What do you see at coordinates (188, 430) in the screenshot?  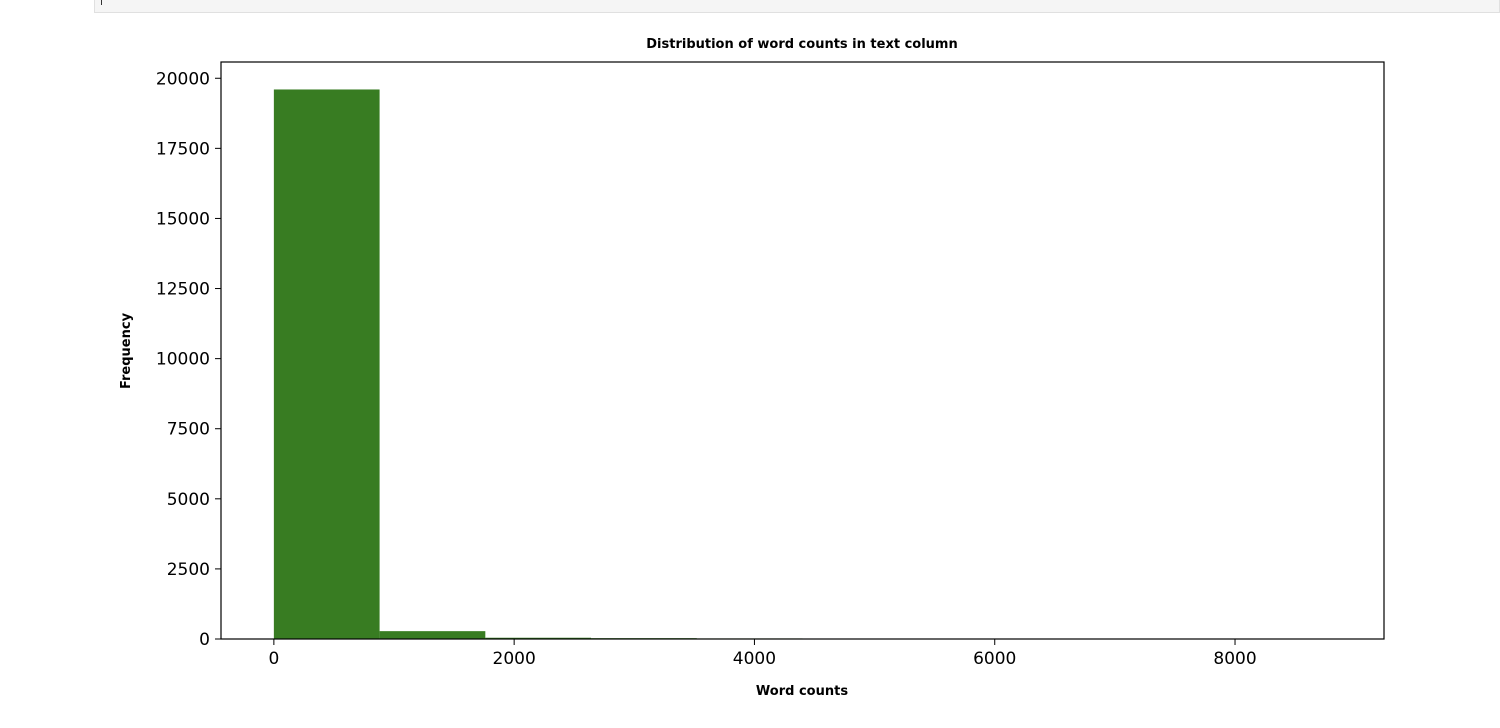 I see `y-tick-label: 7500` at bounding box center [188, 430].